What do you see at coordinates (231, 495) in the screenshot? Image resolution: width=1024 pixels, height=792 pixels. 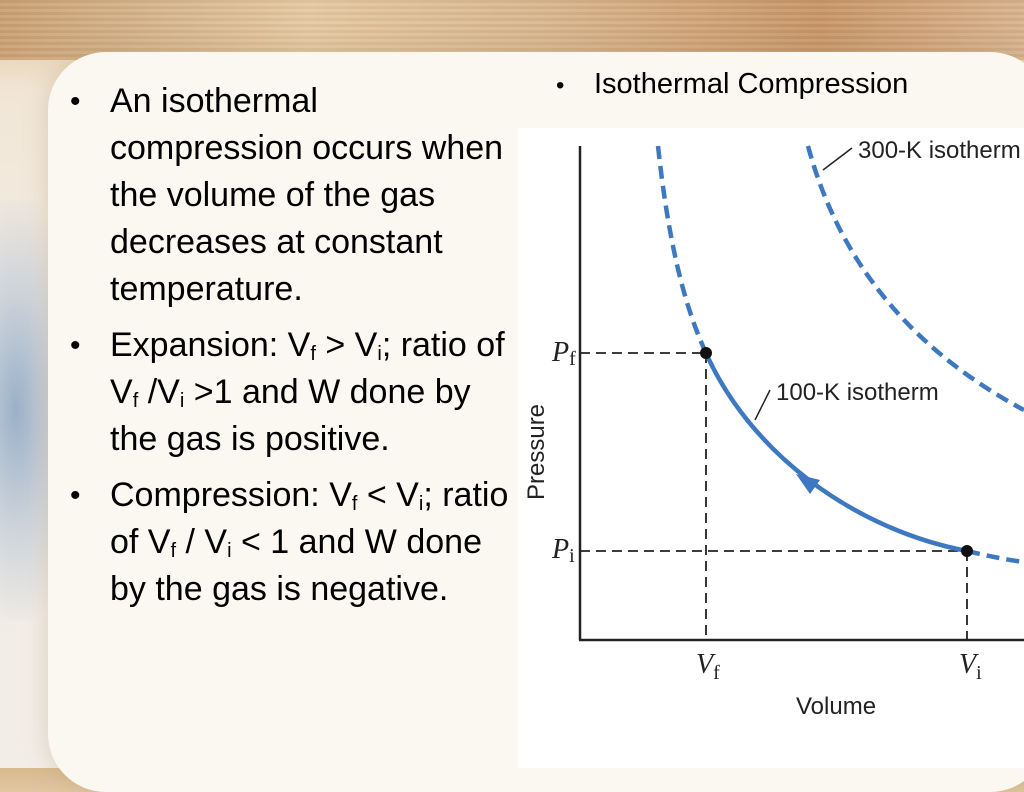 I see `bullet-text: Compression: V` at bounding box center [231, 495].